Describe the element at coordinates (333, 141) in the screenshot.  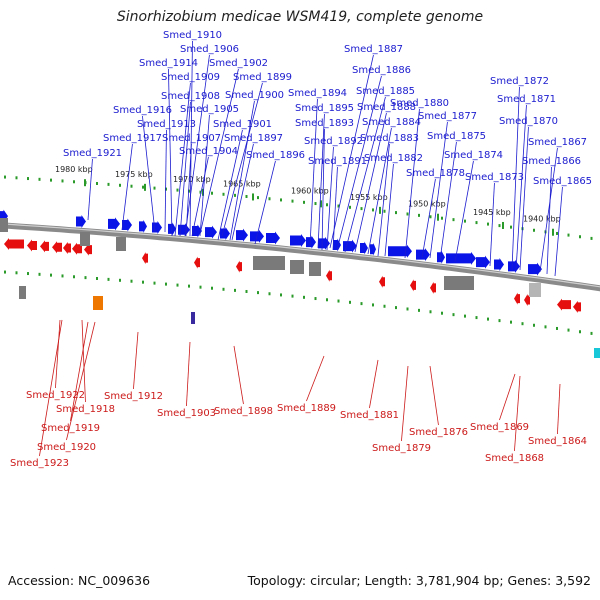
I see `forward-gene-label: Smed_1892` at that location.